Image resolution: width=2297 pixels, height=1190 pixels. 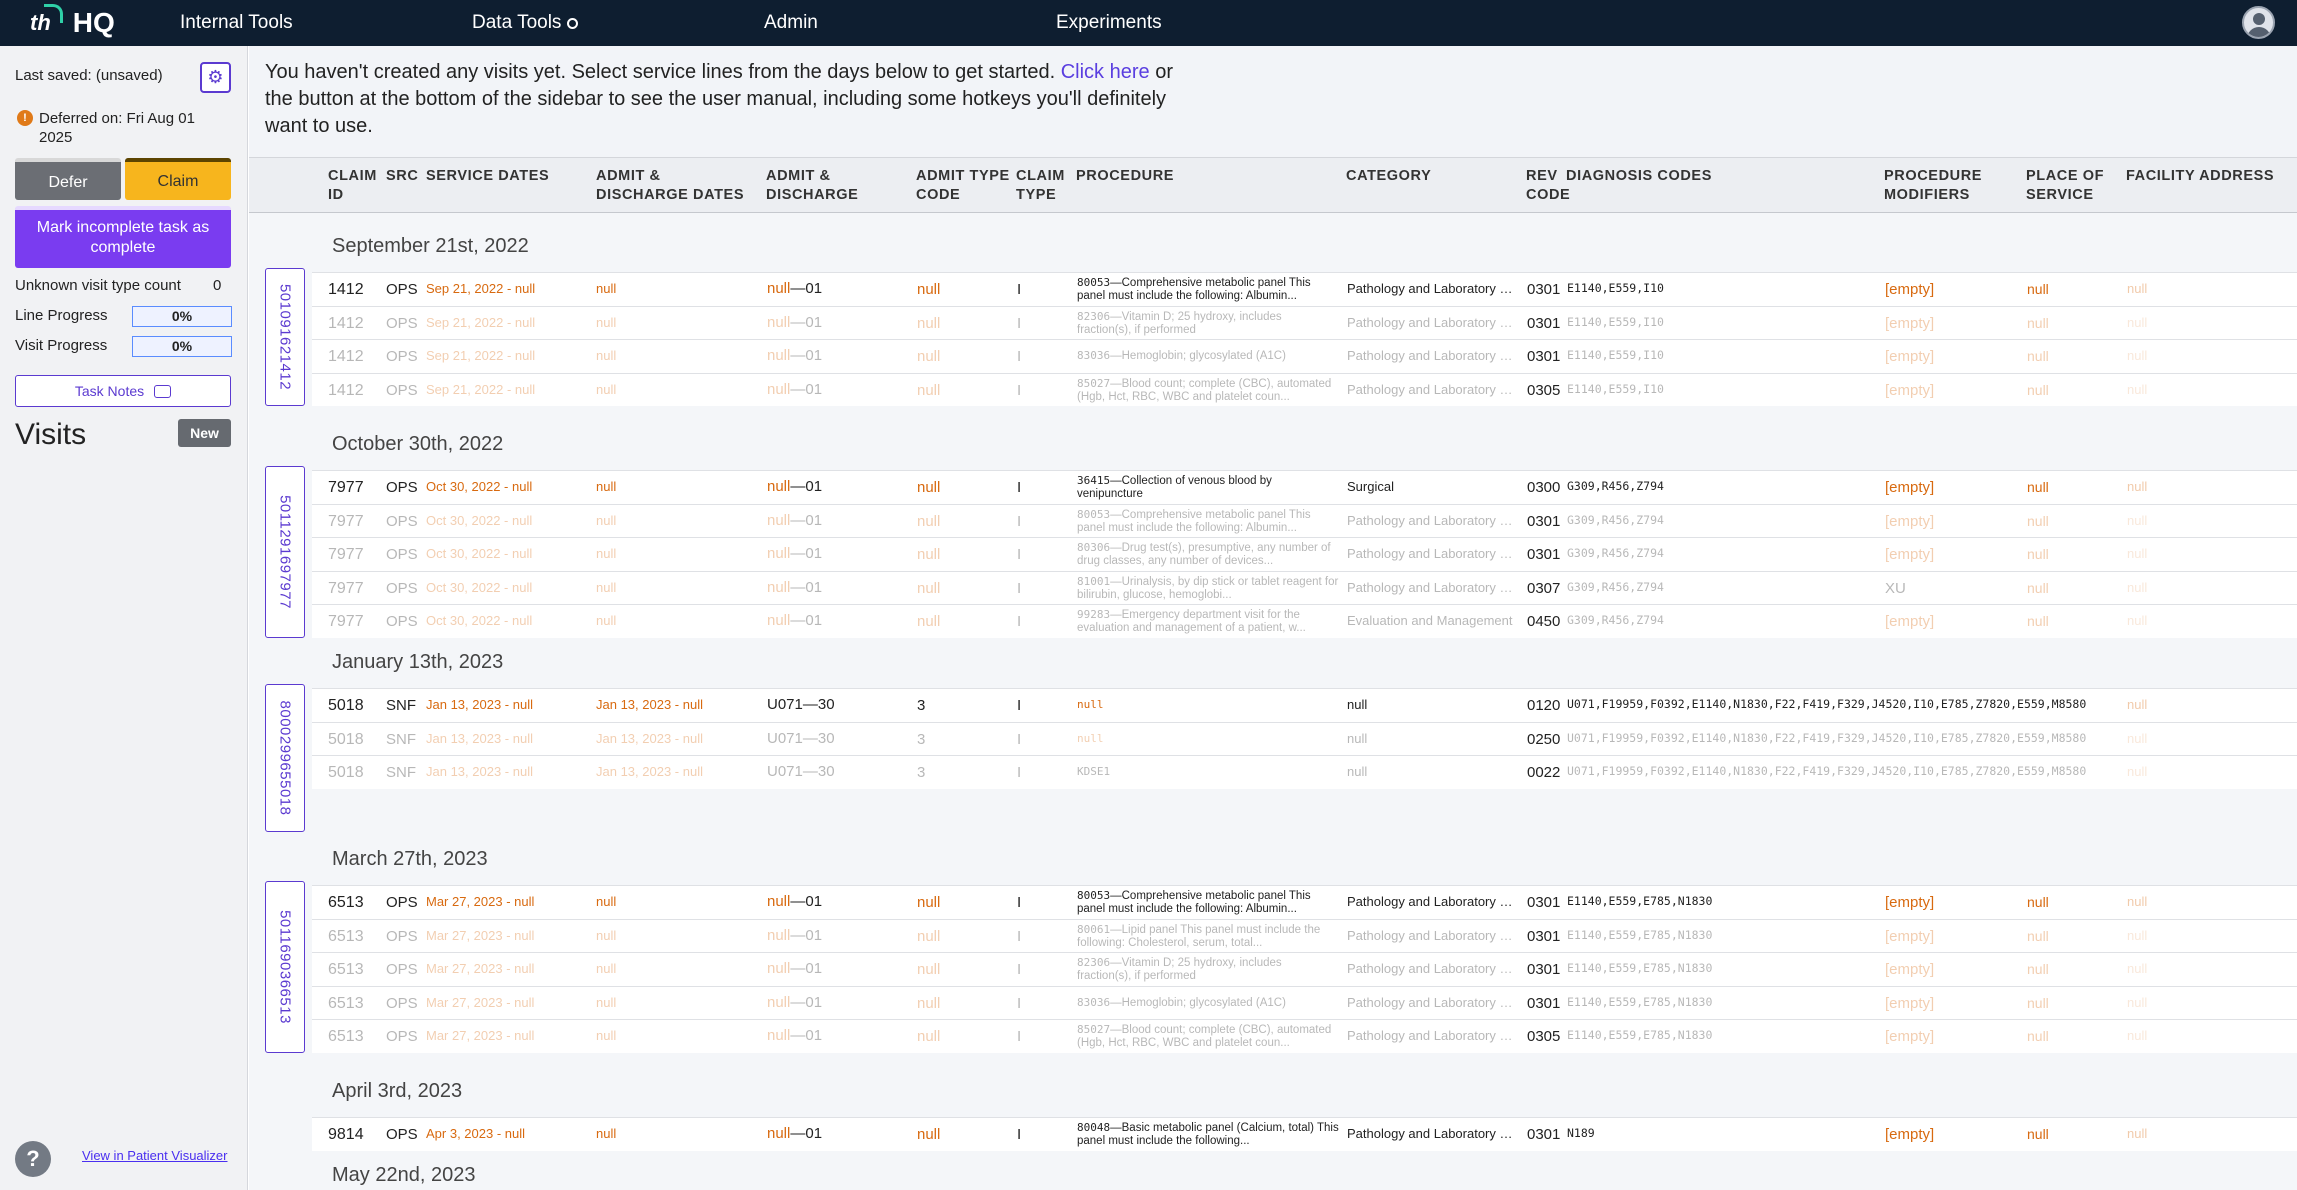 What do you see at coordinates (618, 23) in the screenshot?
I see `nav-data-tools: Data Tools` at bounding box center [618, 23].